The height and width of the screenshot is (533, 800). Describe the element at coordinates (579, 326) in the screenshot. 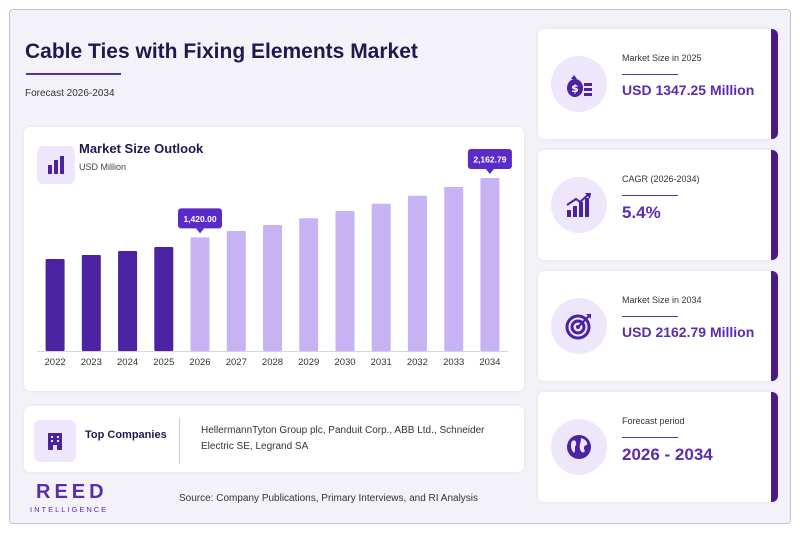

I see `target-icon` at that location.